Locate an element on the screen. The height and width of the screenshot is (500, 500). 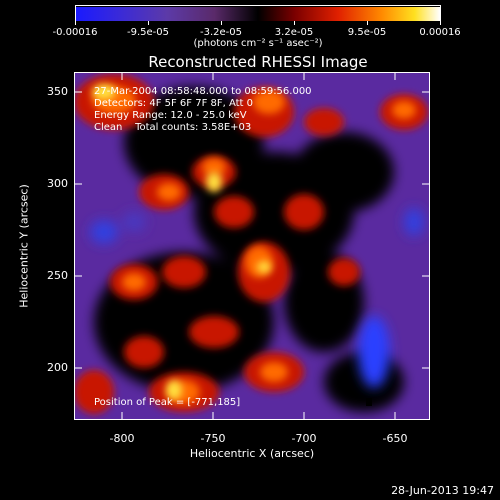
x-tick-label: -700 is located at coordinates (304, 438).